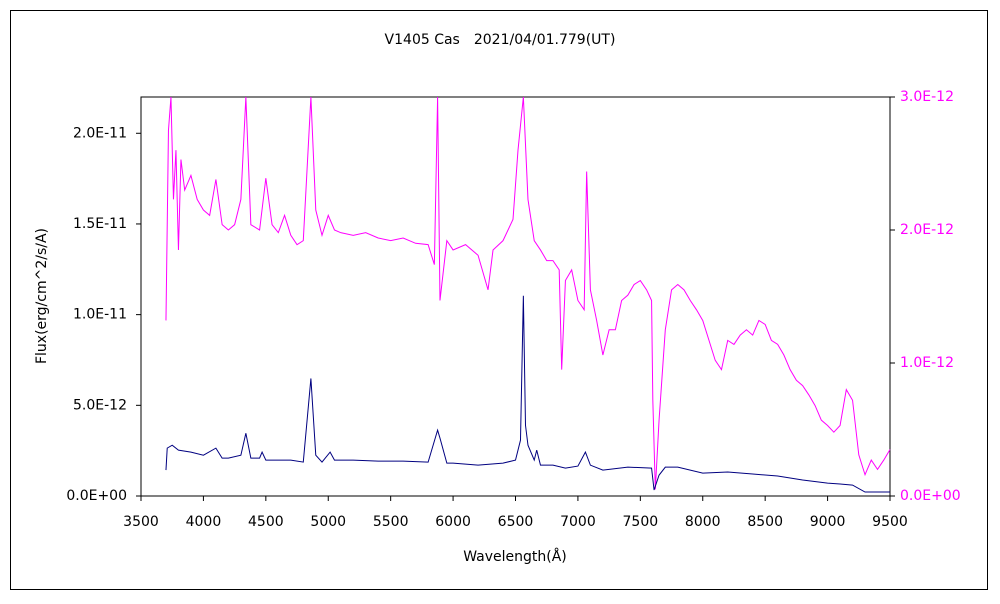 This screenshot has width=1000, height=604. What do you see at coordinates (42, 296) in the screenshot?
I see `y-axis-label: Flux(erg/cm^2/s/A)` at bounding box center [42, 296].